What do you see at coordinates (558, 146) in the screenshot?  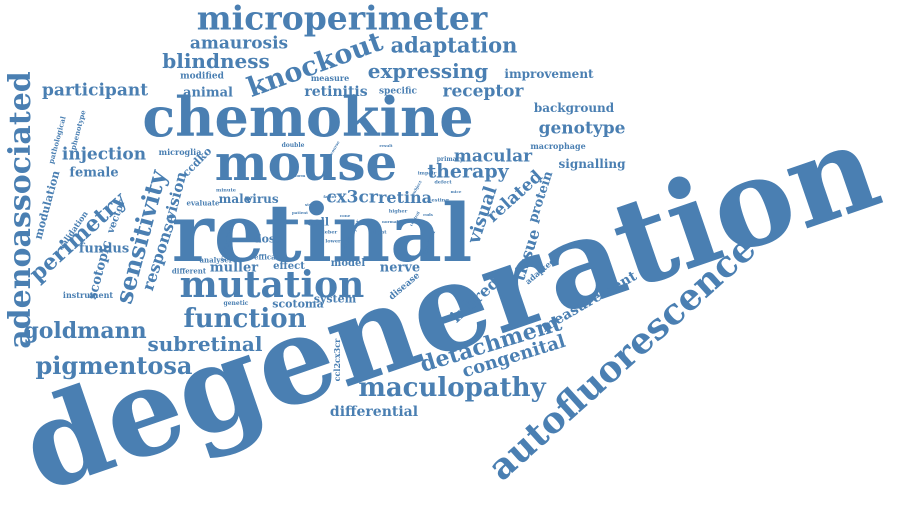 I see `word-macrophage: macrophage` at bounding box center [558, 146].